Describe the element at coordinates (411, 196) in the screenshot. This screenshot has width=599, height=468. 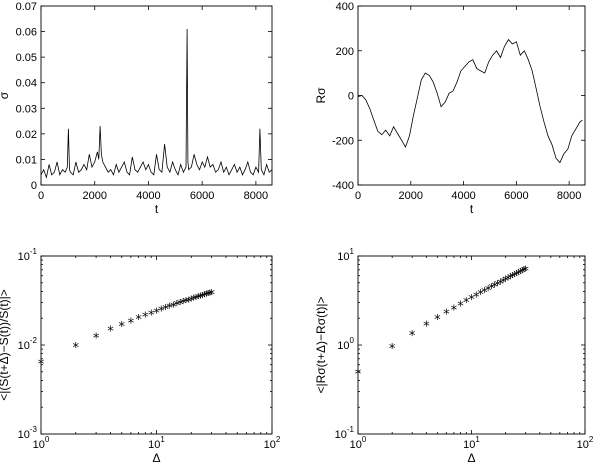
I see `x-tick-label: 2000` at that location.